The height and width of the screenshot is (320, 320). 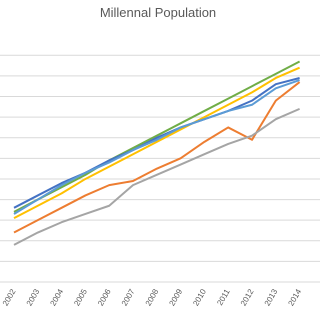 I want to click on x-tick-label: 2010, so click(x=199, y=297).